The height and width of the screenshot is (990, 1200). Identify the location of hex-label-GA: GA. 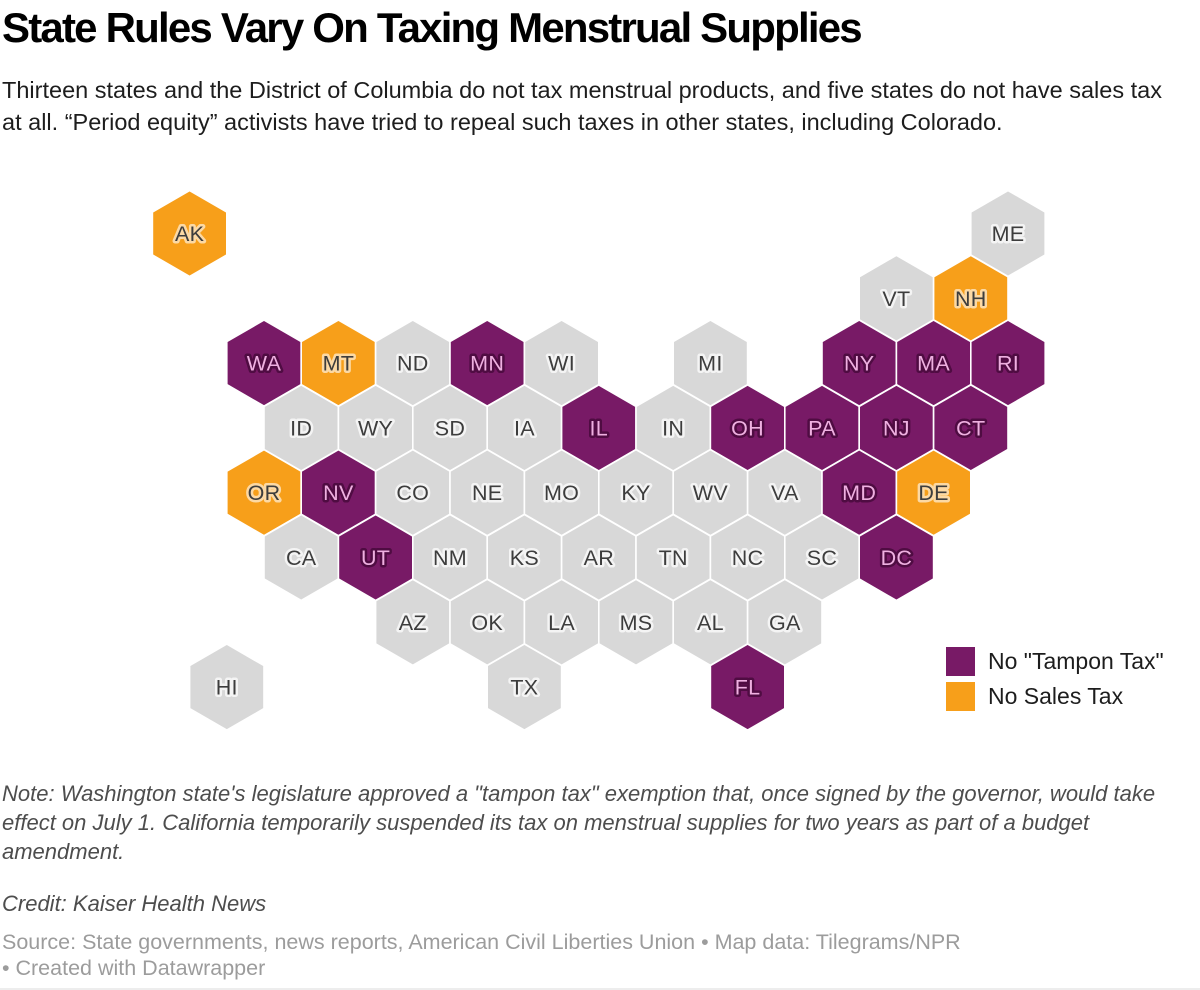
(785, 623).